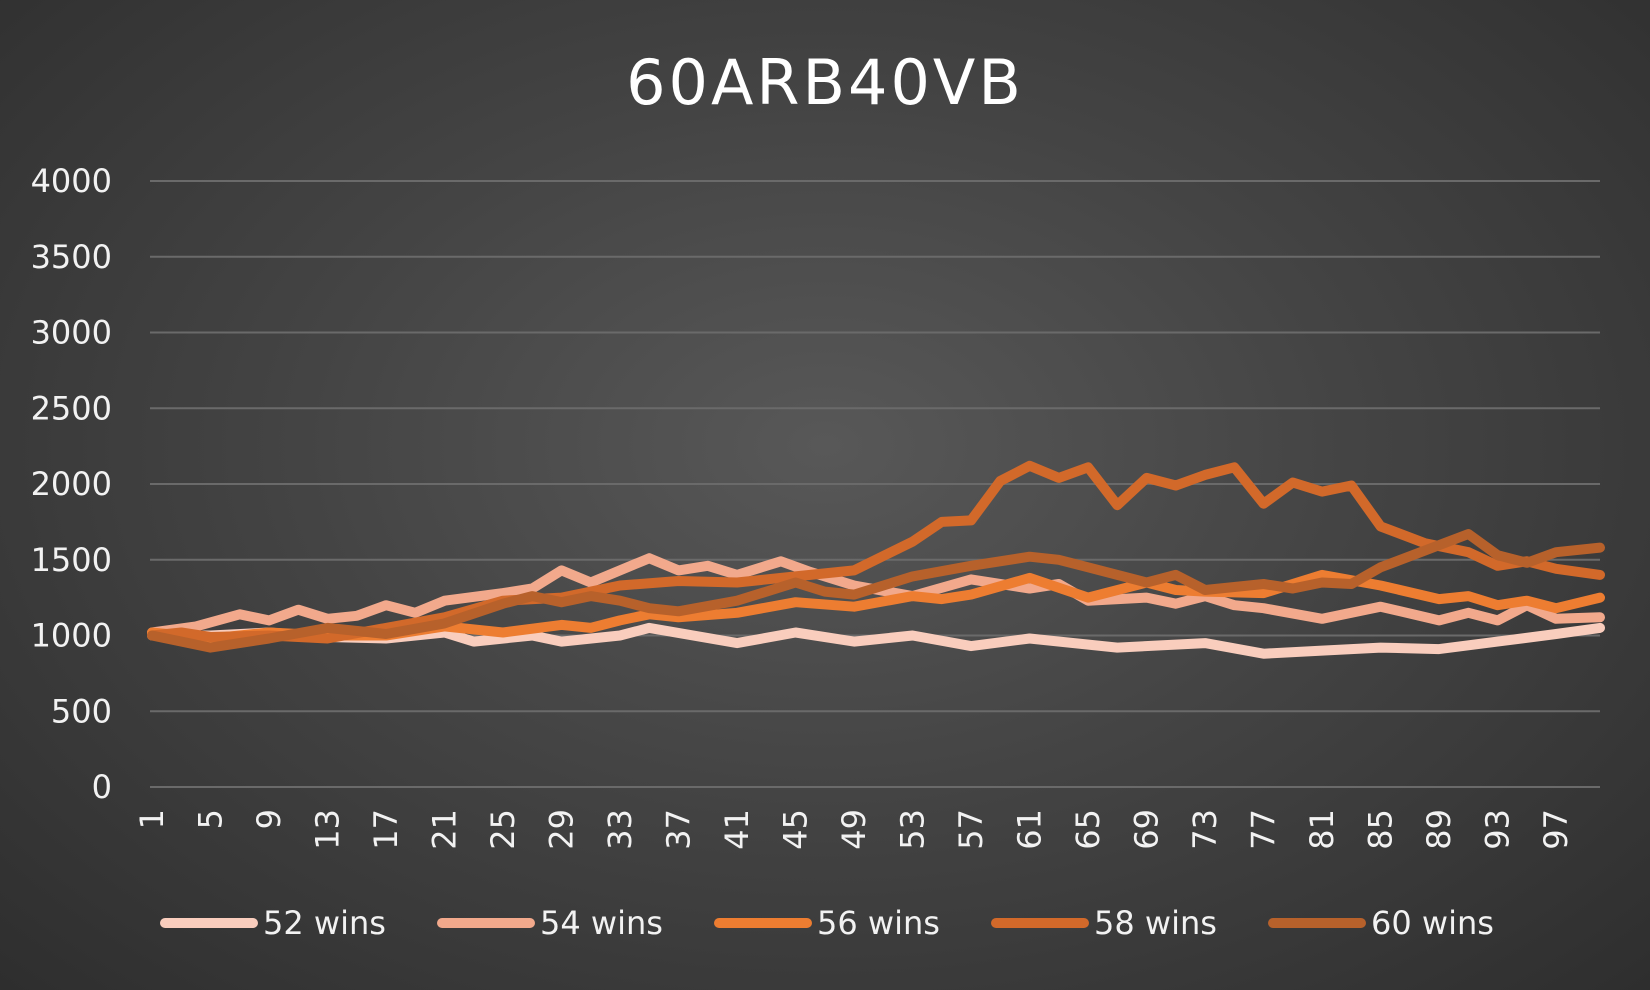  I want to click on y-tick-label: 3000, so click(71, 333).